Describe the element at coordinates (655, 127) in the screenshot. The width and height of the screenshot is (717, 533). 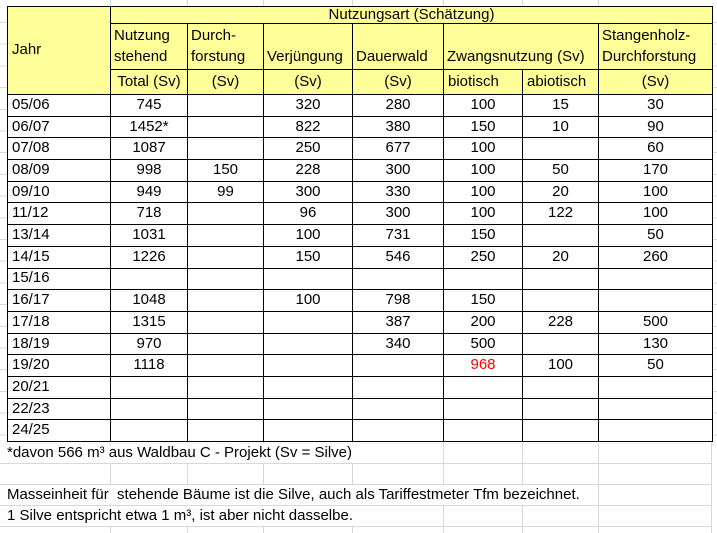
I see `value-cell: 90` at that location.